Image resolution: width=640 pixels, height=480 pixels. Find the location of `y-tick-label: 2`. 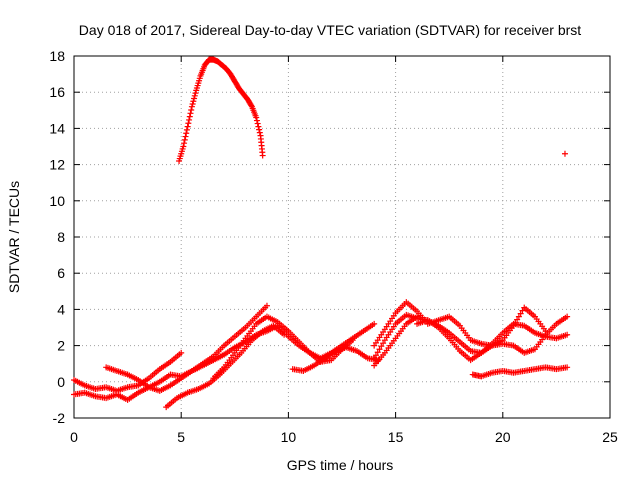

y-tick-label: 2 is located at coordinates (61, 346).